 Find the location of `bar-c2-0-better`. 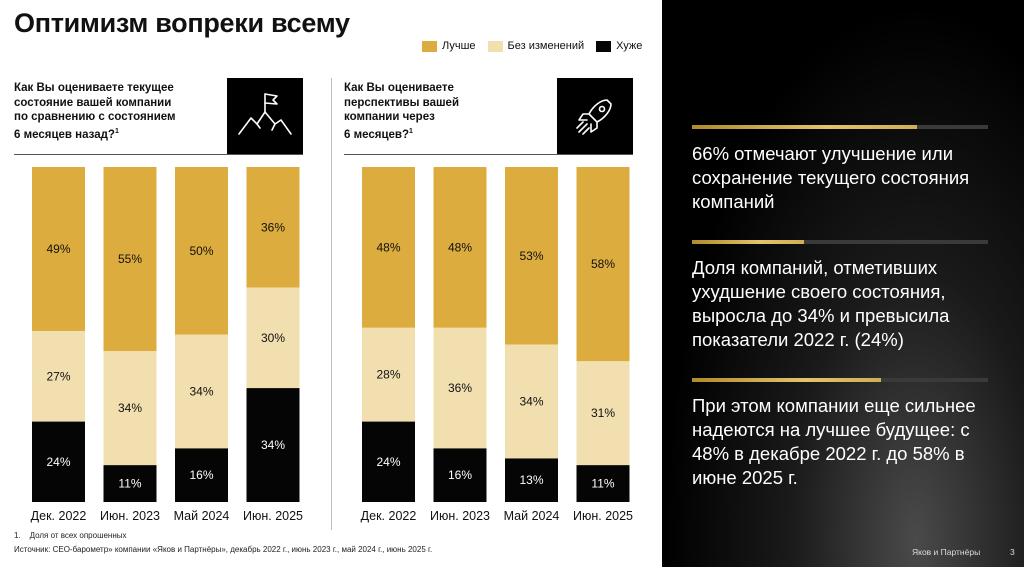

bar-c2-0-better is located at coordinates (388, 247).